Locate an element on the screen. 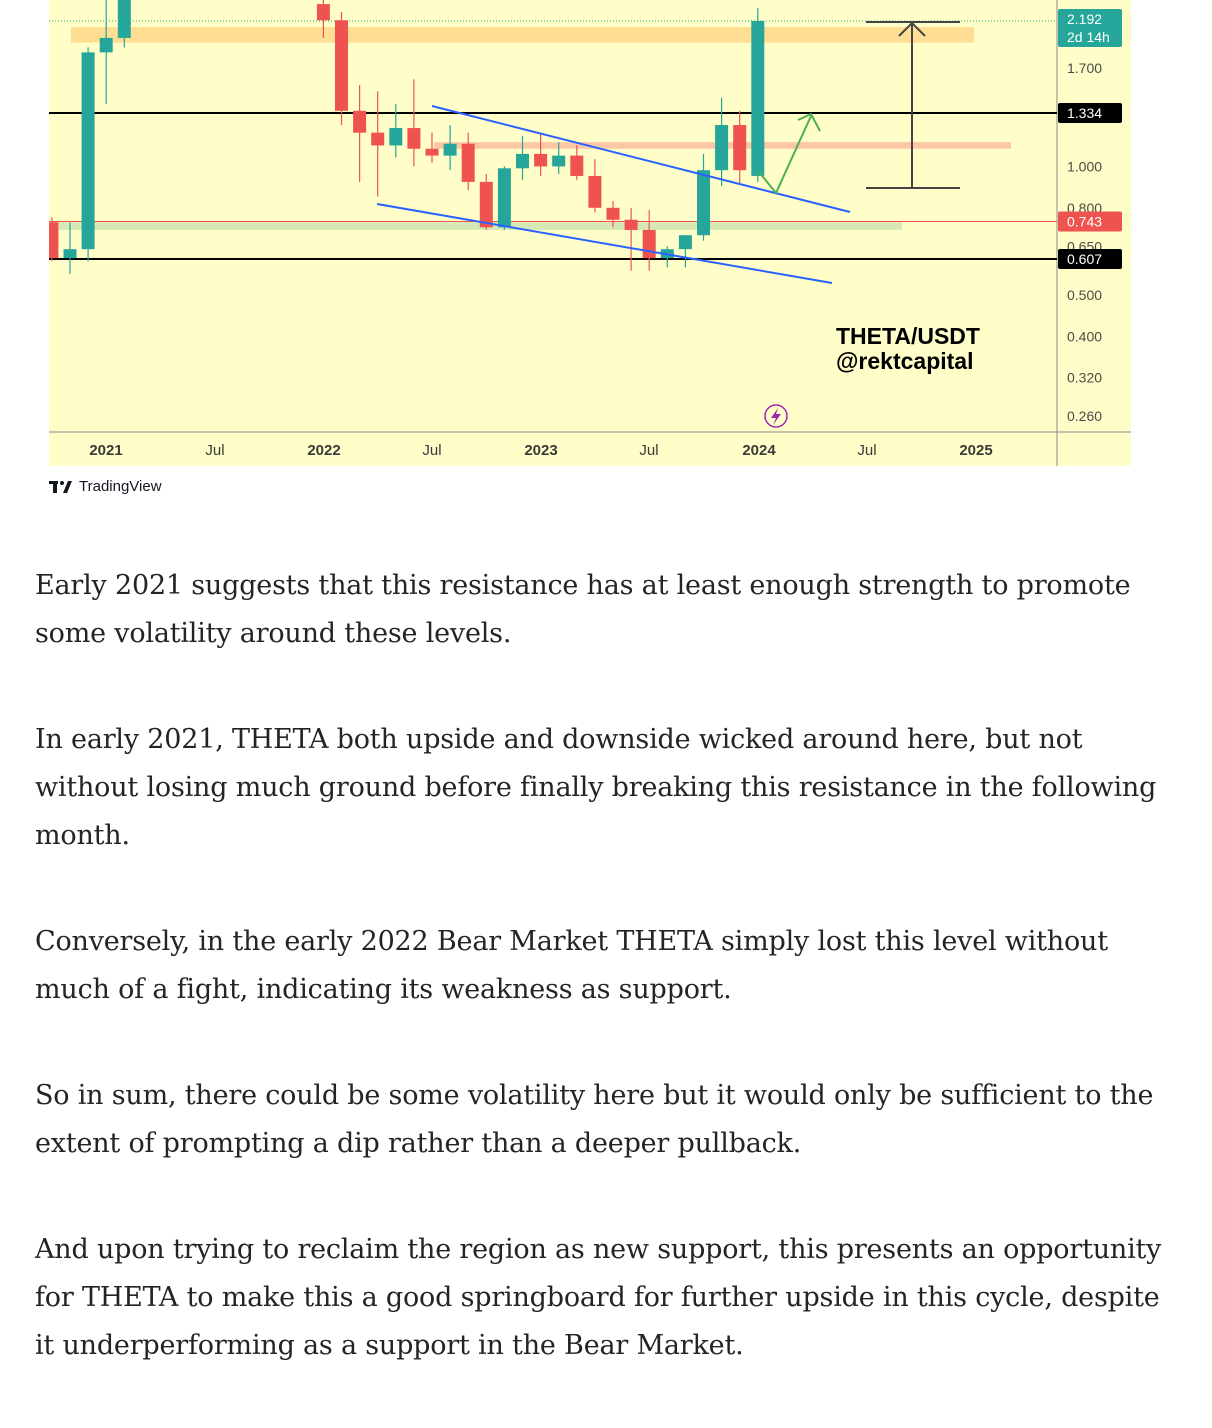  upper-trendline is located at coordinates (641, 159).